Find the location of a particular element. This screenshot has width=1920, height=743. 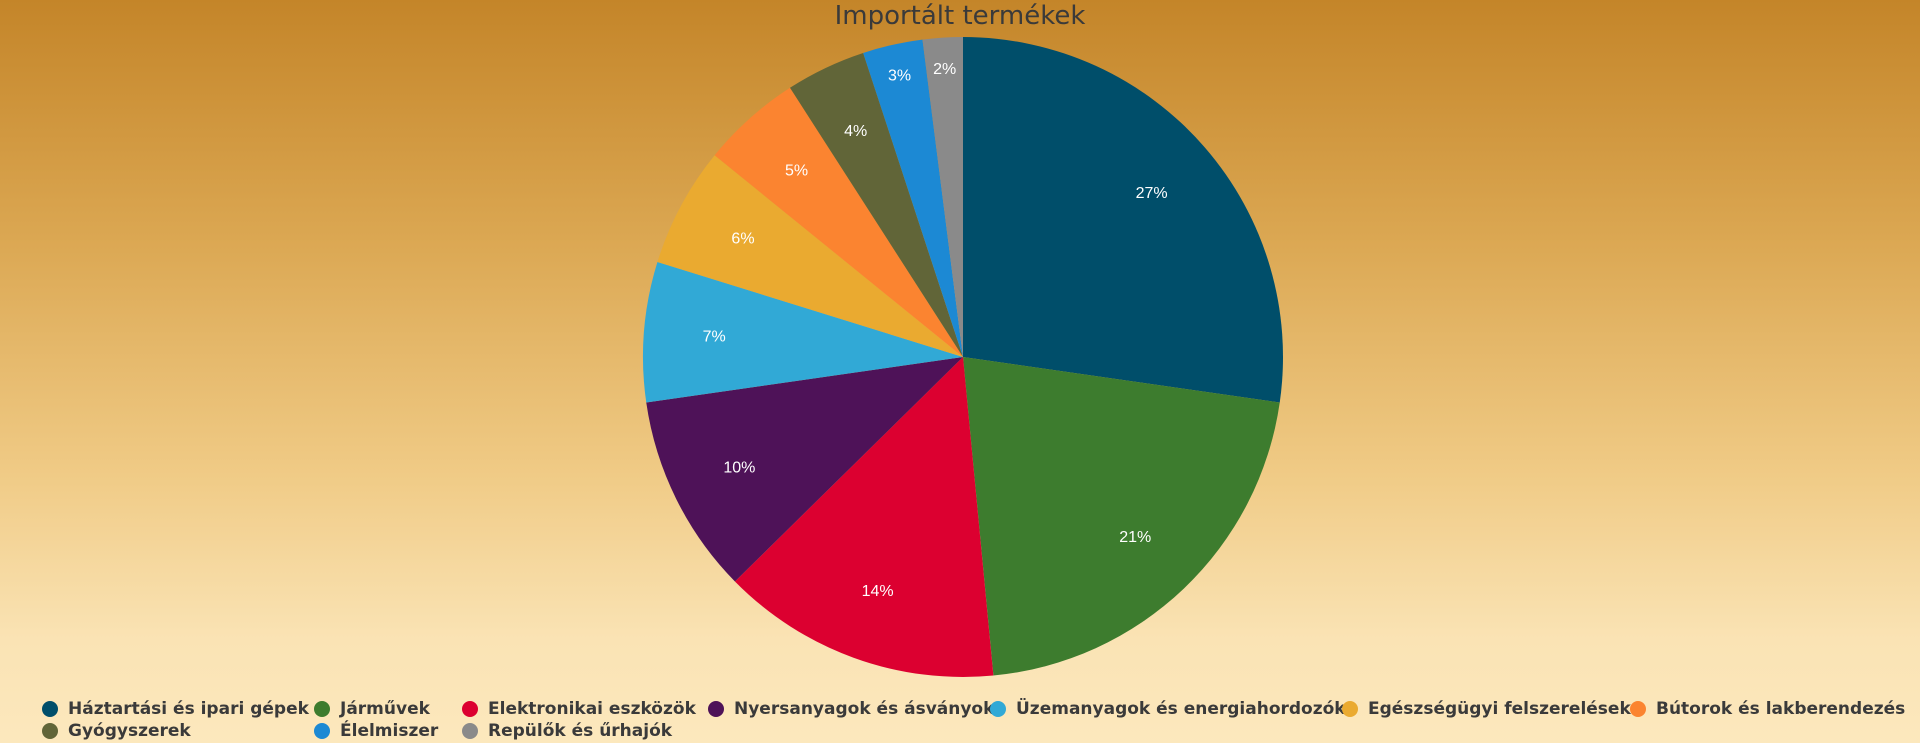

legend-label: Egészségügyi felszerelések is located at coordinates (1499, 709).